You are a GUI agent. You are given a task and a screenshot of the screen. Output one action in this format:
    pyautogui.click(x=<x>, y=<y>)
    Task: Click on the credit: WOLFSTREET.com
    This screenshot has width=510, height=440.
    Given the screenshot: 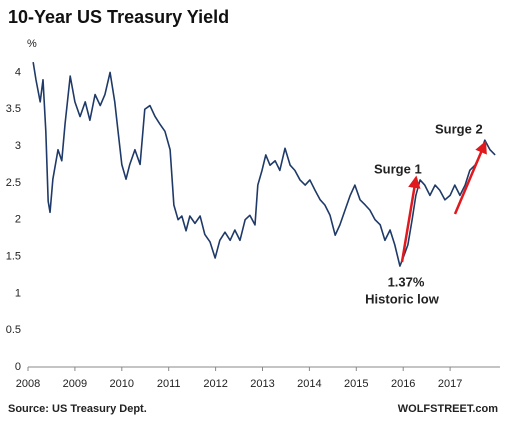 What is the action you would take?
    pyautogui.click(x=448, y=409)
    